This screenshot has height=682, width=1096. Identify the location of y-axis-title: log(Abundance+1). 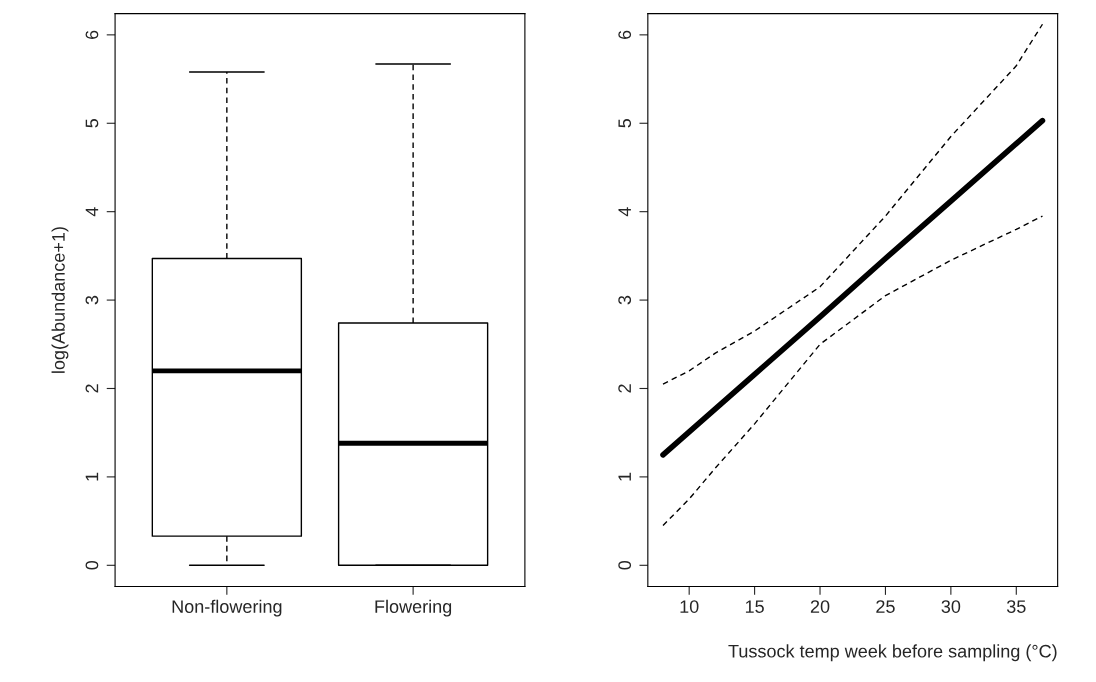
(60, 300).